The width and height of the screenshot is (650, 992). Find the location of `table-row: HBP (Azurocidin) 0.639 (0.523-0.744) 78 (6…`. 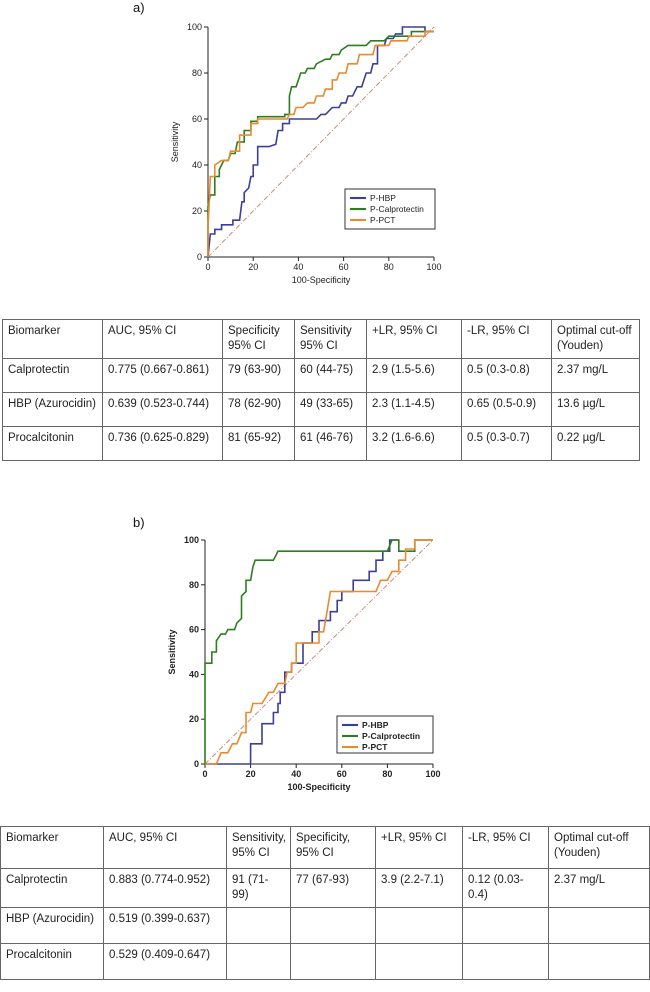

table-row: HBP (Azurocidin) 0.639 (0.523-0.744) 78 (6… is located at coordinates (321, 409).